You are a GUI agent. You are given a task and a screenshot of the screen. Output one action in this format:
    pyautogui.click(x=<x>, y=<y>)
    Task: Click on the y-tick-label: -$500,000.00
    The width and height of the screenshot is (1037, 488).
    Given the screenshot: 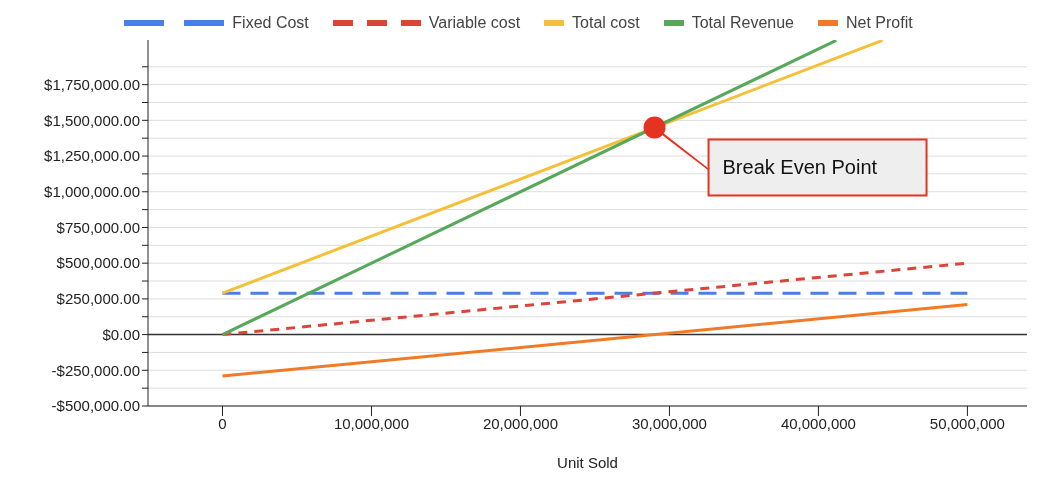 What is the action you would take?
    pyautogui.click(x=95, y=406)
    